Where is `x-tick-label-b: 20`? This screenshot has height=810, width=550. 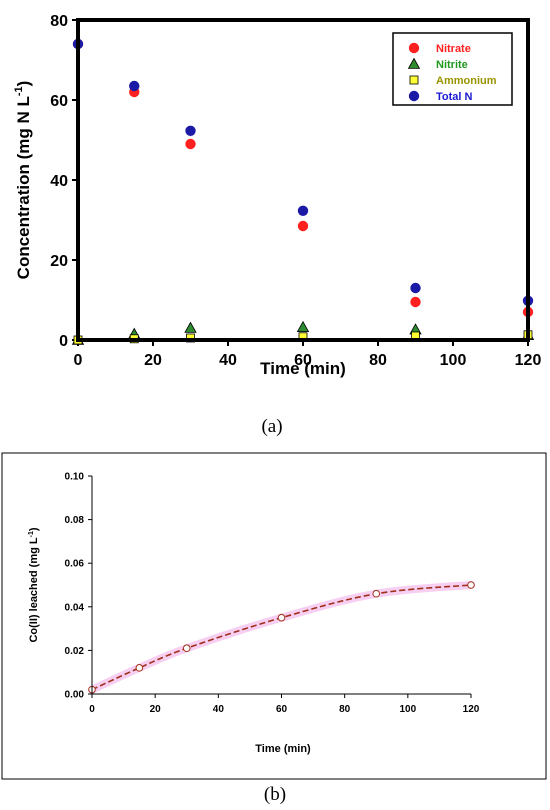
x-tick-label-b: 20 is located at coordinates (156, 709).